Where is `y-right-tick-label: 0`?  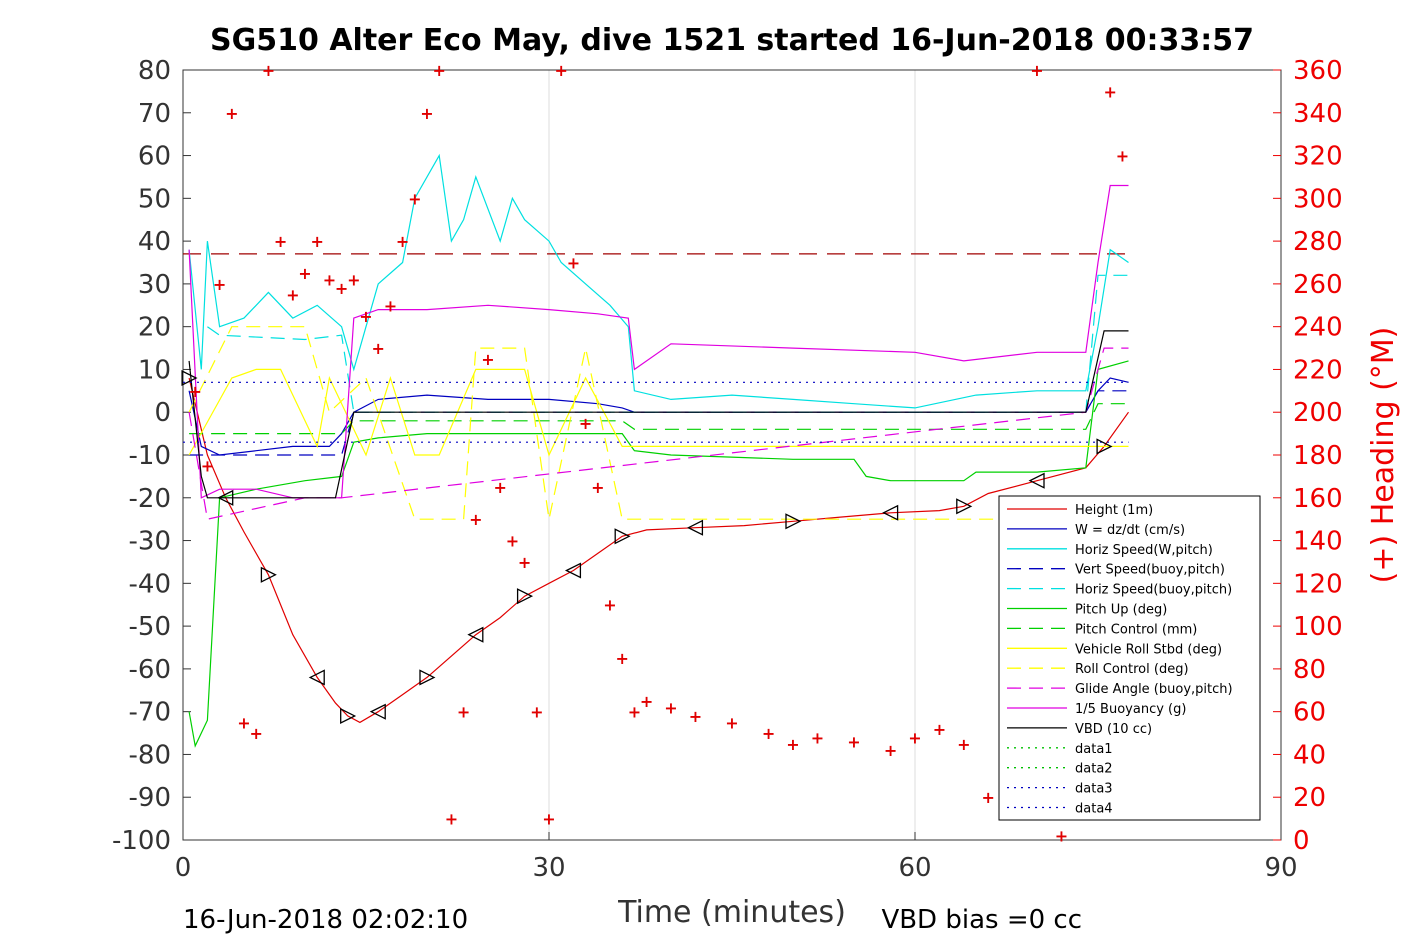 y-right-tick-label: 0 is located at coordinates (1301, 841).